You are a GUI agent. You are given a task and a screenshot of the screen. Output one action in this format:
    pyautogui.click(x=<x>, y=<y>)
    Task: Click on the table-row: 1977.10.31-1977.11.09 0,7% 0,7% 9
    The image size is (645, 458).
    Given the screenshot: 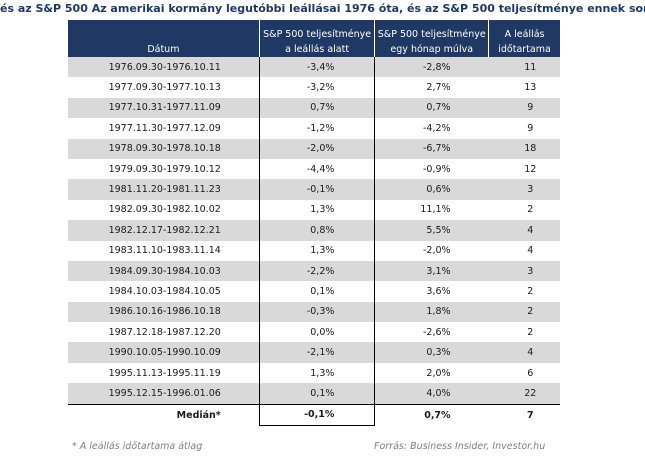 What is the action you would take?
    pyautogui.click(x=314, y=108)
    